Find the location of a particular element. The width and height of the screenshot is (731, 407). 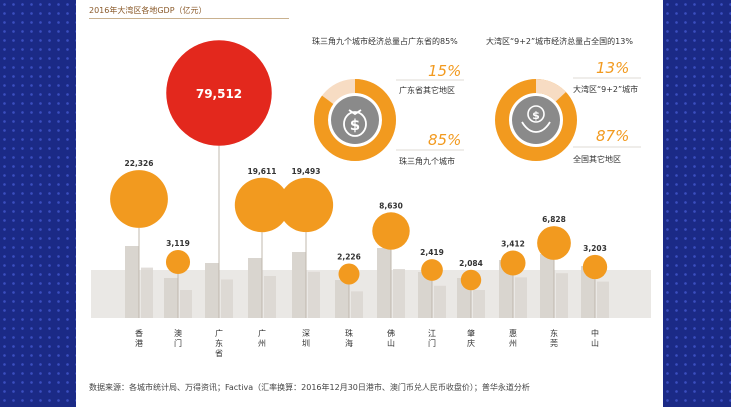

donut-left-pct-small: 15% is located at coordinates (444, 71).